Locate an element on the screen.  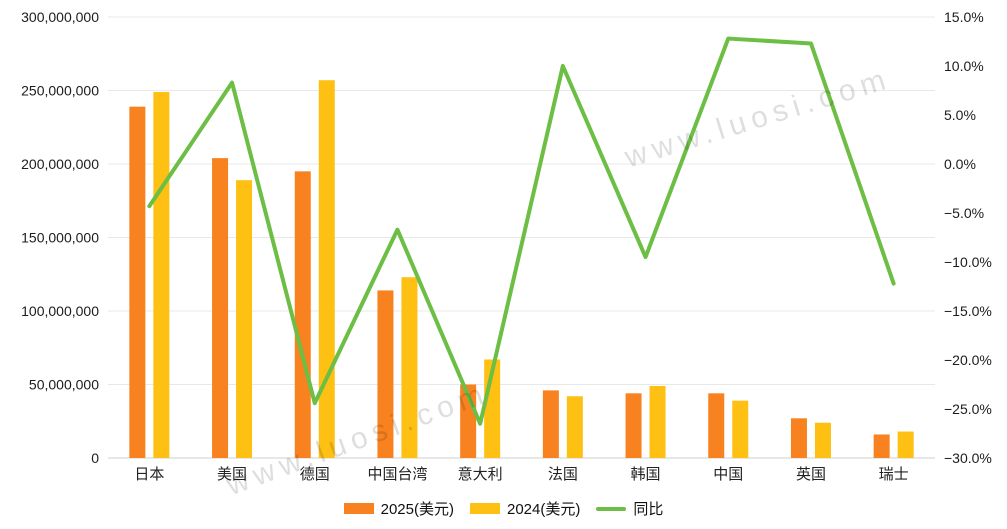
x-axis-category-label: 法国 is located at coordinates (563, 474).